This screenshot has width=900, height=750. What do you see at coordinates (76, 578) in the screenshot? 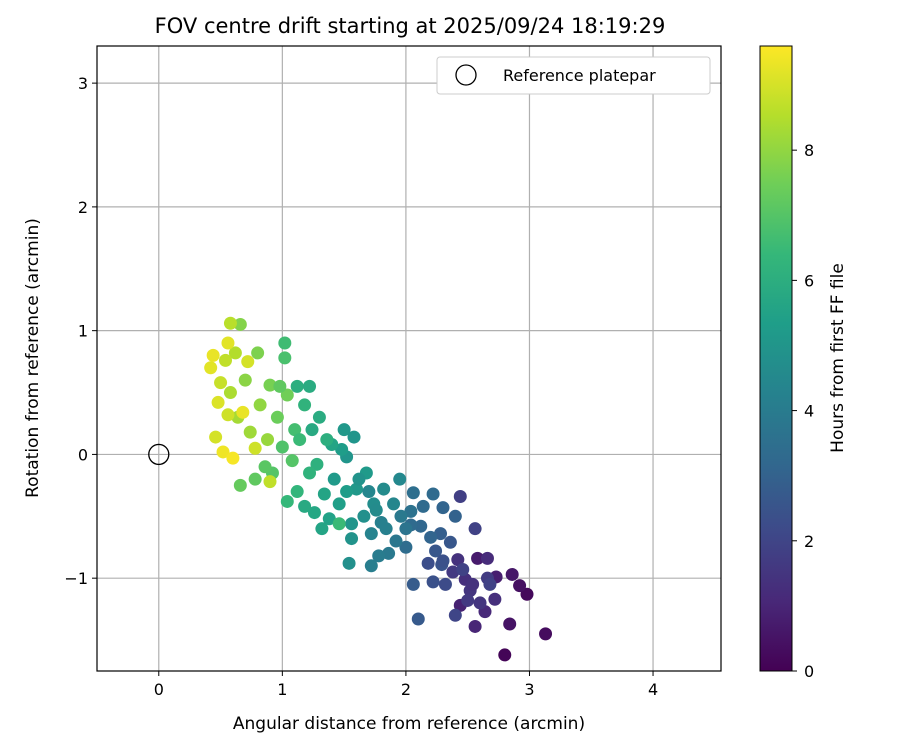
I see `y-tick-label: −1` at bounding box center [76, 578].